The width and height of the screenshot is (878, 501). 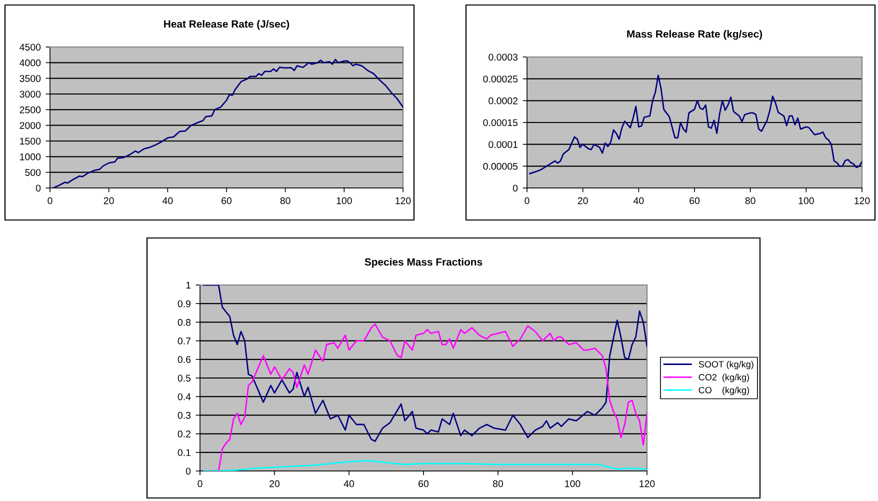 What do you see at coordinates (30, 141) in the screenshot?
I see `y-tick-label: 1500` at bounding box center [30, 141].